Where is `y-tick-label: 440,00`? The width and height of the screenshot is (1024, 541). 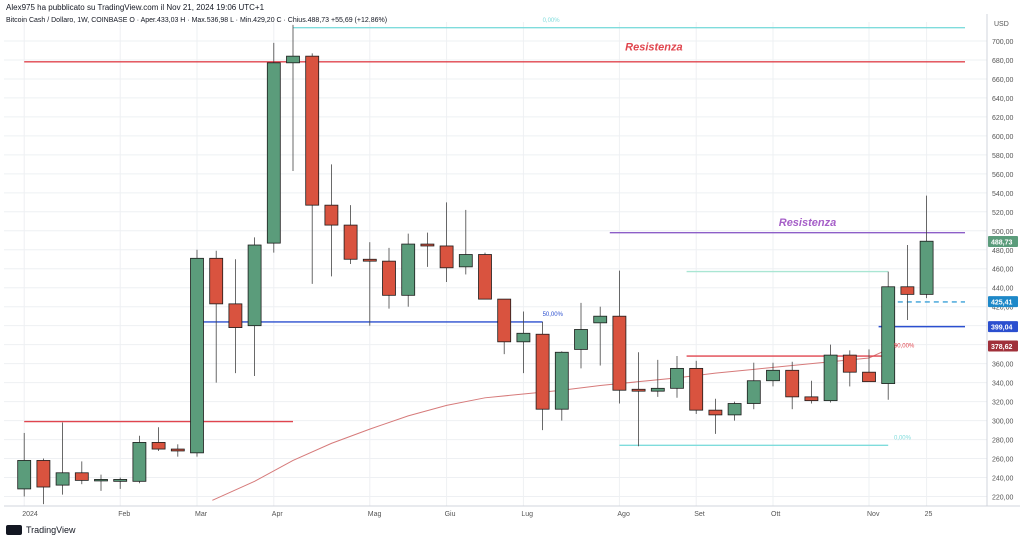 y-tick-label: 440,00 is located at coordinates (1003, 289).